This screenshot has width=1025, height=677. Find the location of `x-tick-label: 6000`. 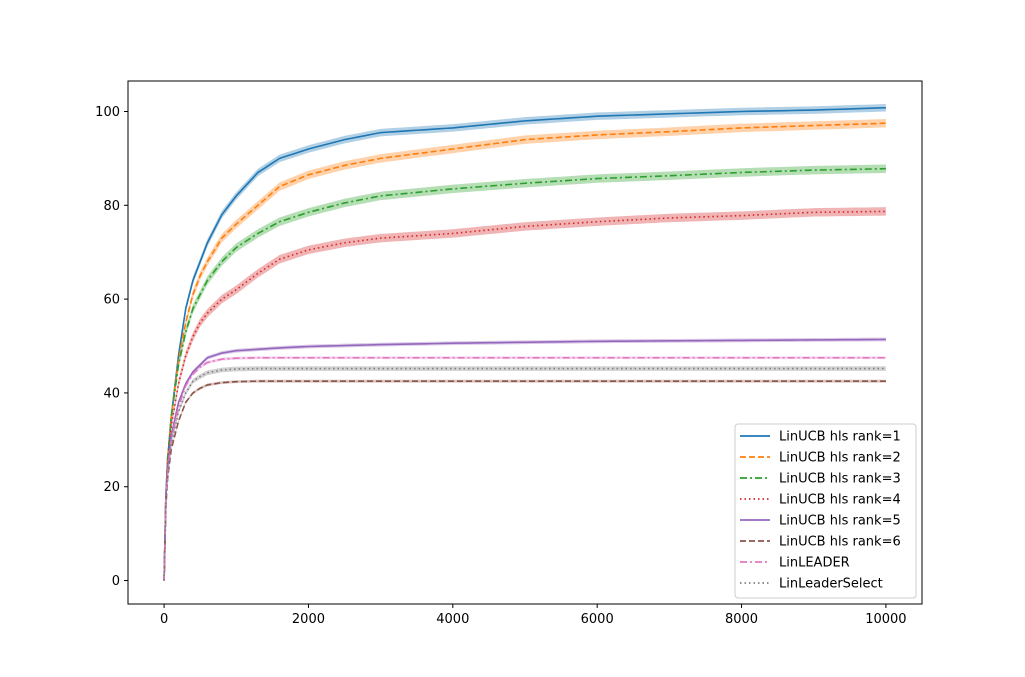

x-tick-label: 6000 is located at coordinates (597, 619).